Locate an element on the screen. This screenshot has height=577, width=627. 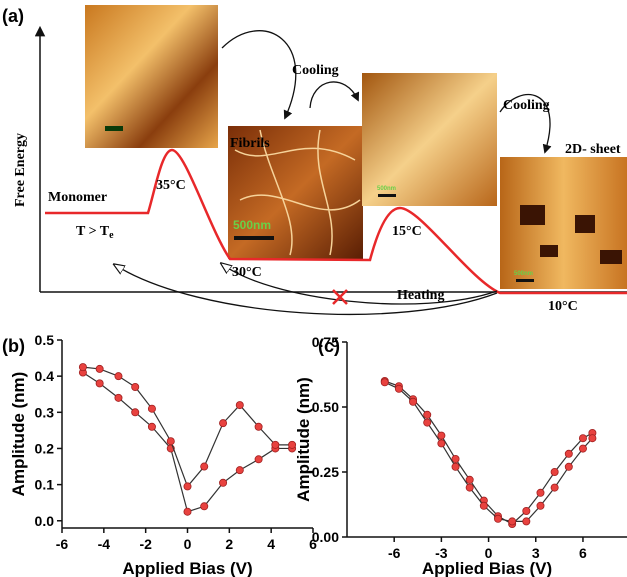
temperature-label: 35°C is located at coordinates (171, 185).